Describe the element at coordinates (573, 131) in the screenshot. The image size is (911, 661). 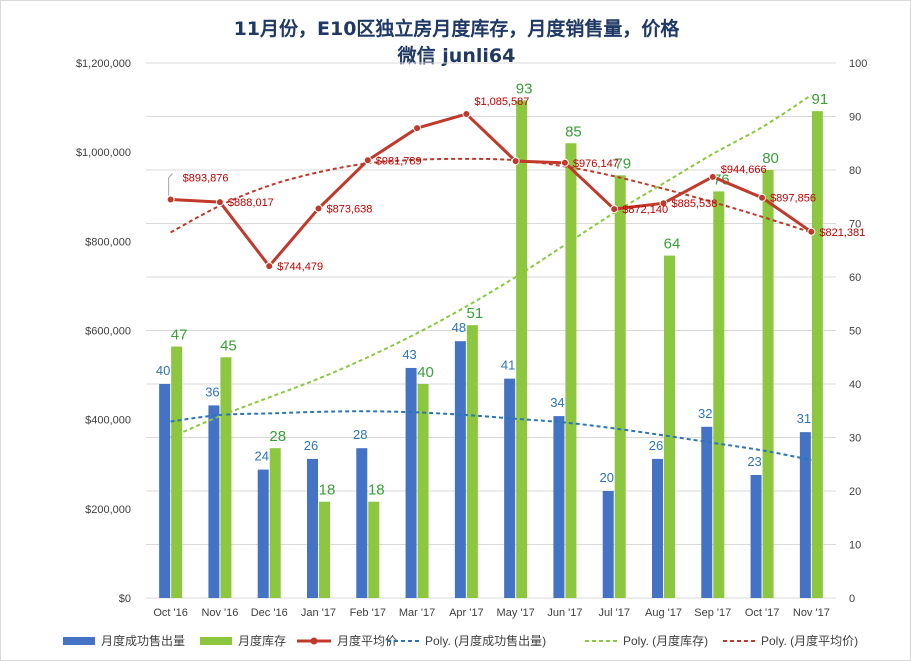
I see `bar-inventory-label: 85` at that location.